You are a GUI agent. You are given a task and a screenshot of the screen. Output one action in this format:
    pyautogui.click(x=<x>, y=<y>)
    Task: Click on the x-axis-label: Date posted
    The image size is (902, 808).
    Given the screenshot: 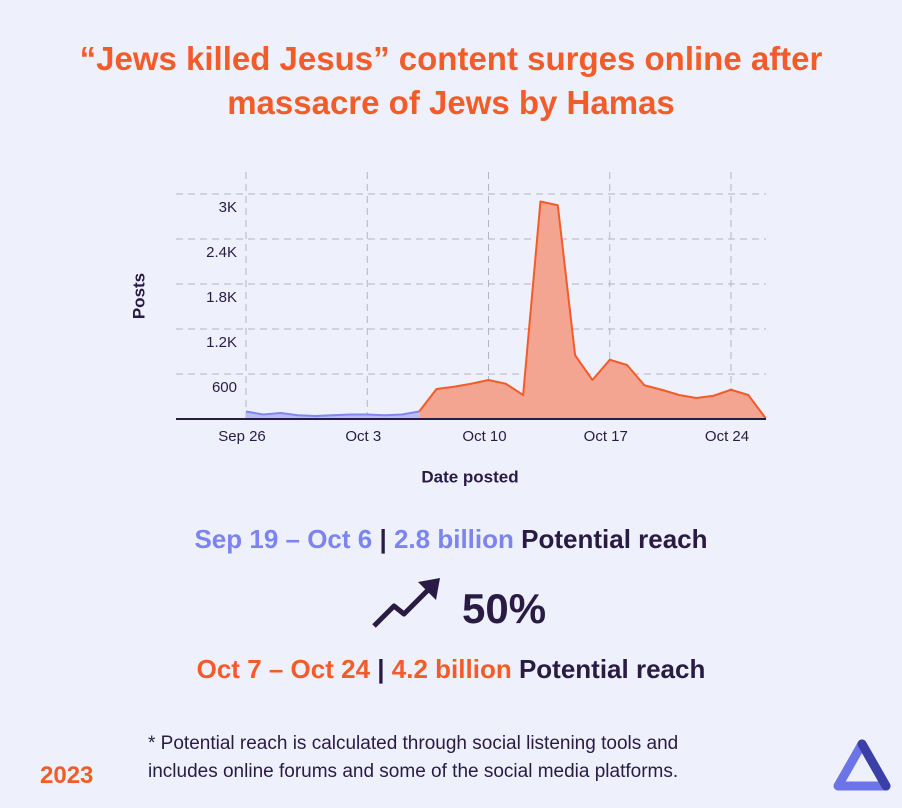 What is the action you would take?
    pyautogui.click(x=469, y=476)
    